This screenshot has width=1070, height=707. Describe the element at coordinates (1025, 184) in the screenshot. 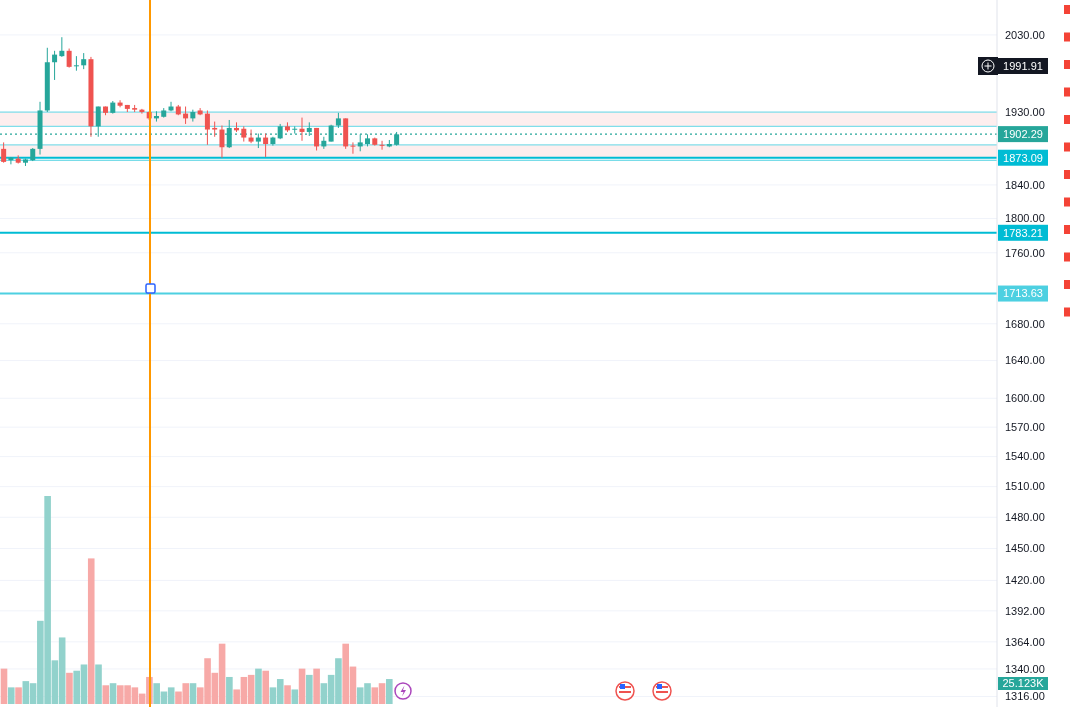

I see `y-tick-label: 1840.00` at that location.